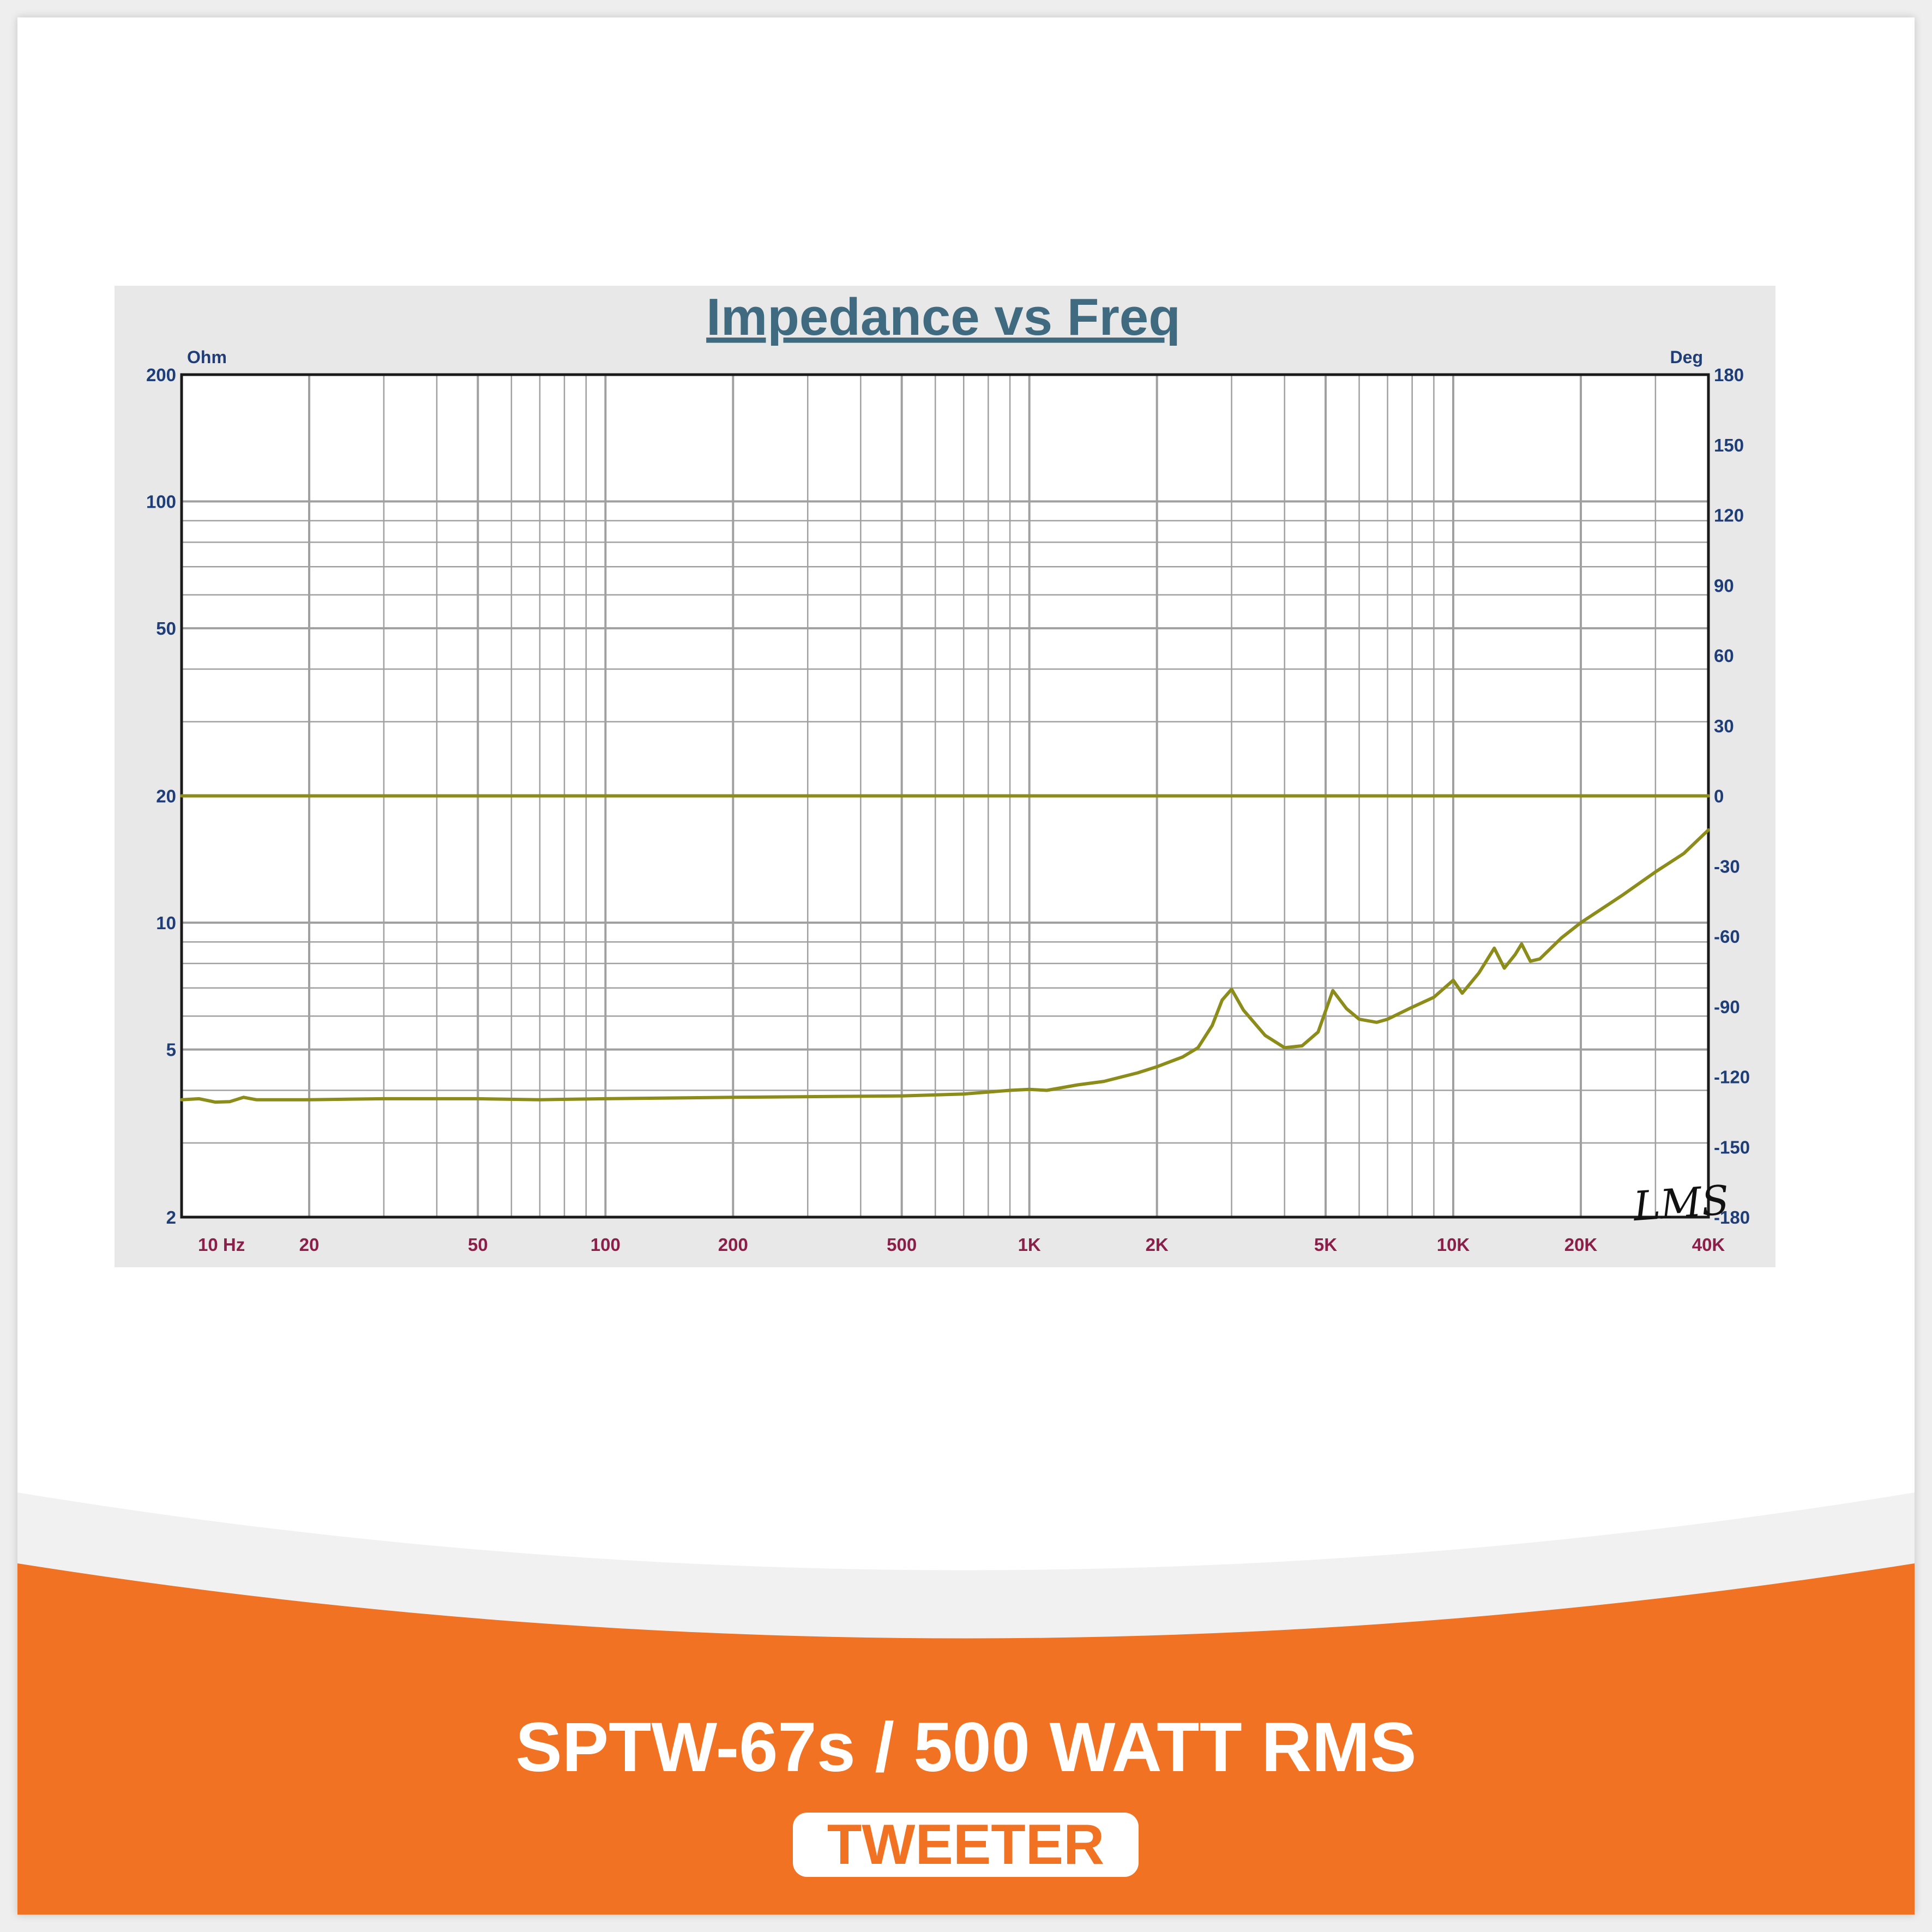  What do you see at coordinates (966, 1747) in the screenshot?
I see `product-model-title: SPTW-67s / 500 WATT RMS` at bounding box center [966, 1747].